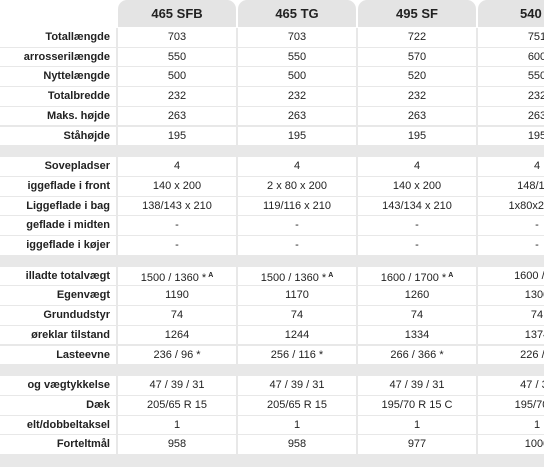 The image size is (544, 467). Describe the element at coordinates (177, 296) in the screenshot. I see `value-cell: 1190` at that location.